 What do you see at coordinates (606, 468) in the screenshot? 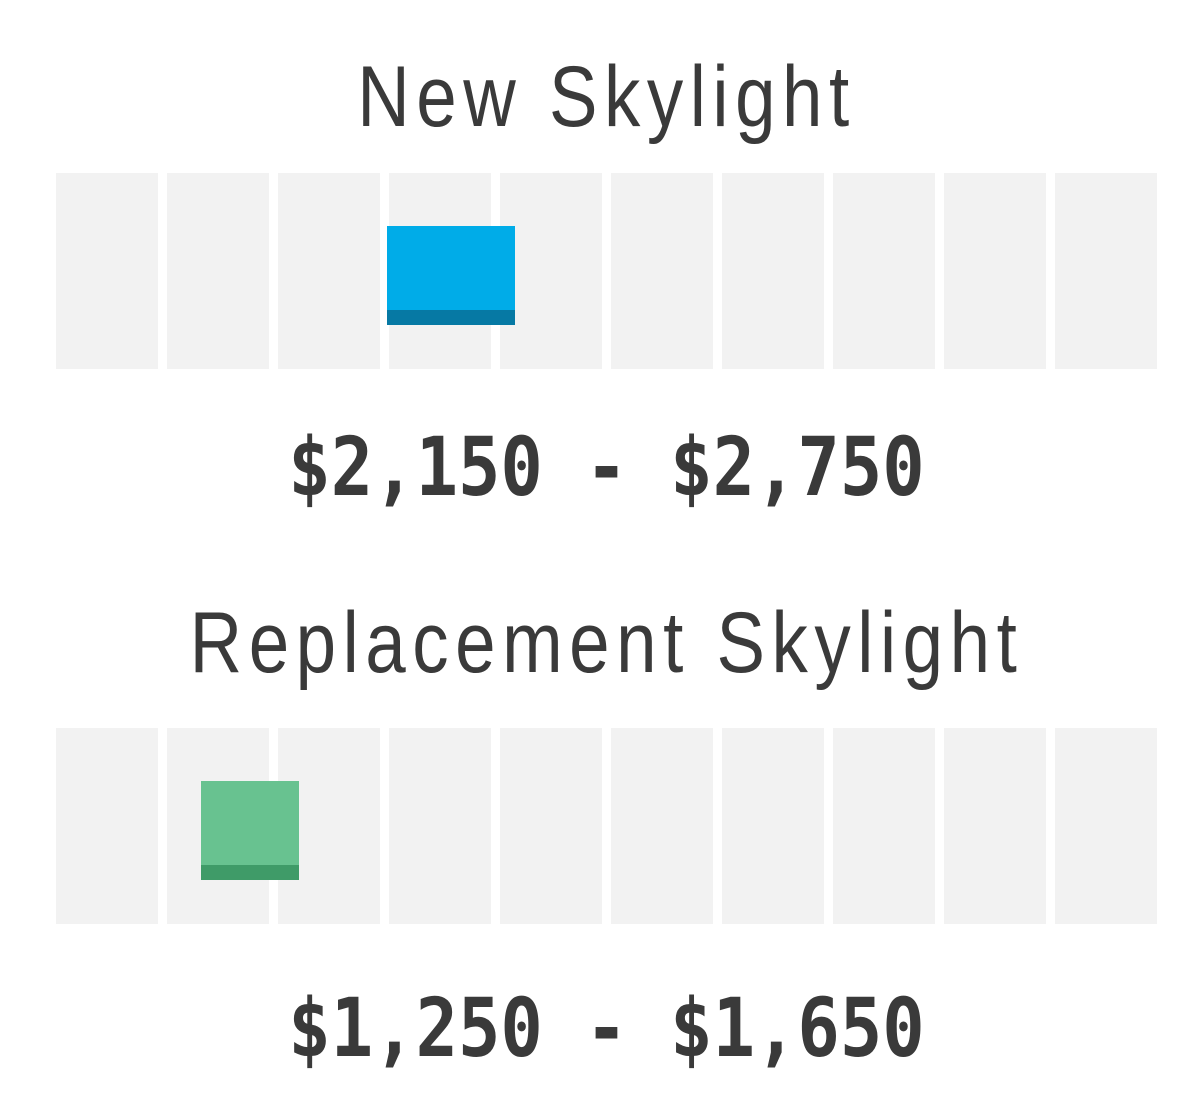
I see `price-range-label-new-skylight: $2,150 - $2,750` at bounding box center [606, 468].